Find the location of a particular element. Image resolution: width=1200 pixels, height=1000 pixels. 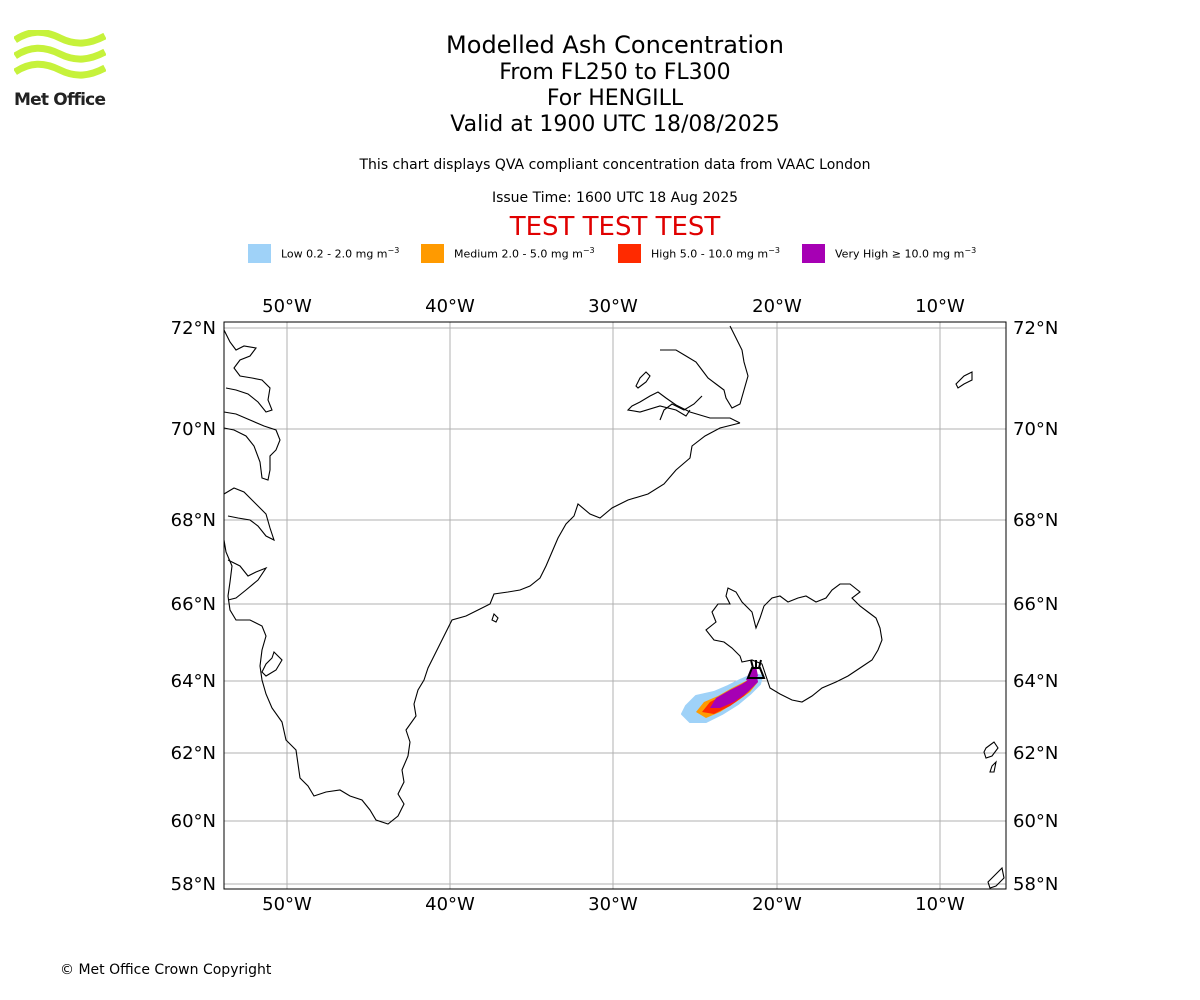

ash-very-high is located at coordinates (734, 690).